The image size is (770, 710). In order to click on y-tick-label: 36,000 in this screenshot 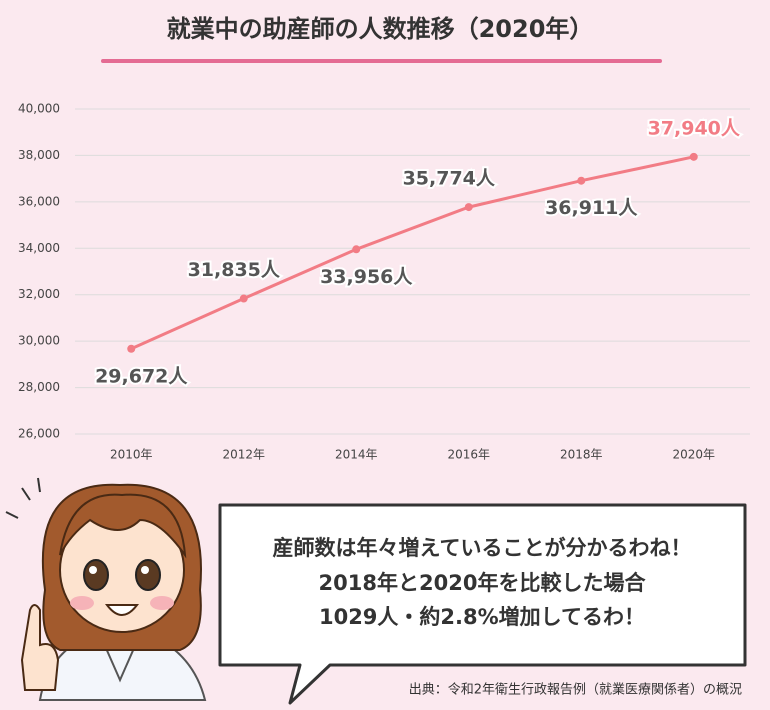, I will do `click(39, 201)`.